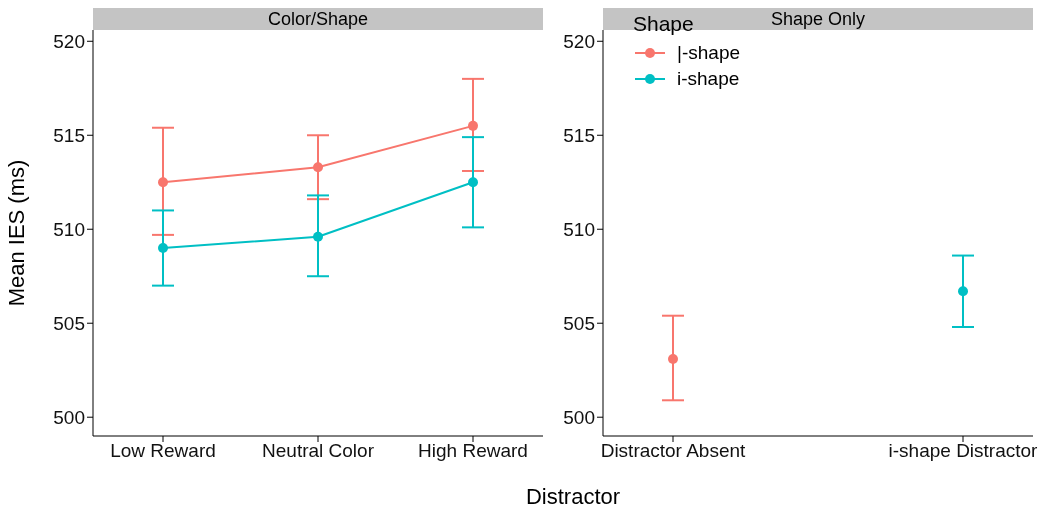 Image resolution: width=1047 pixels, height=517 pixels. What do you see at coordinates (318, 451) in the screenshot?
I see `x-tick-label: Neutral Color` at bounding box center [318, 451].